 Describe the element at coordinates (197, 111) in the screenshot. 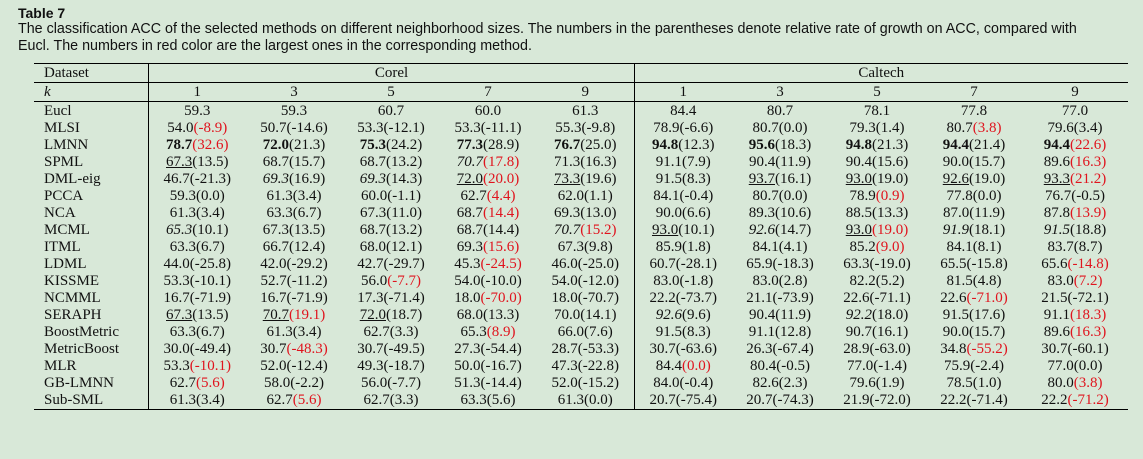

I see `acc-cell: 59.3` at that location.